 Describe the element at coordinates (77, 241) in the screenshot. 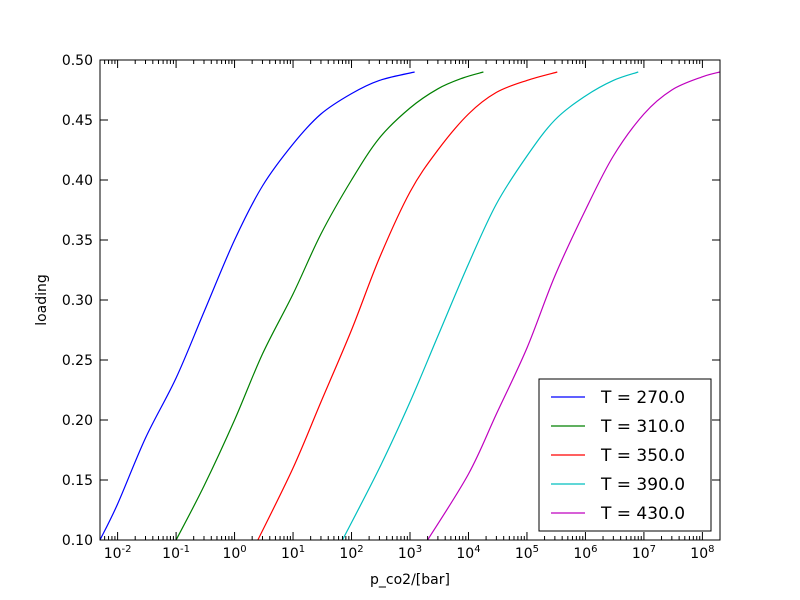

I see `y-tick-label: 0.35` at that location.